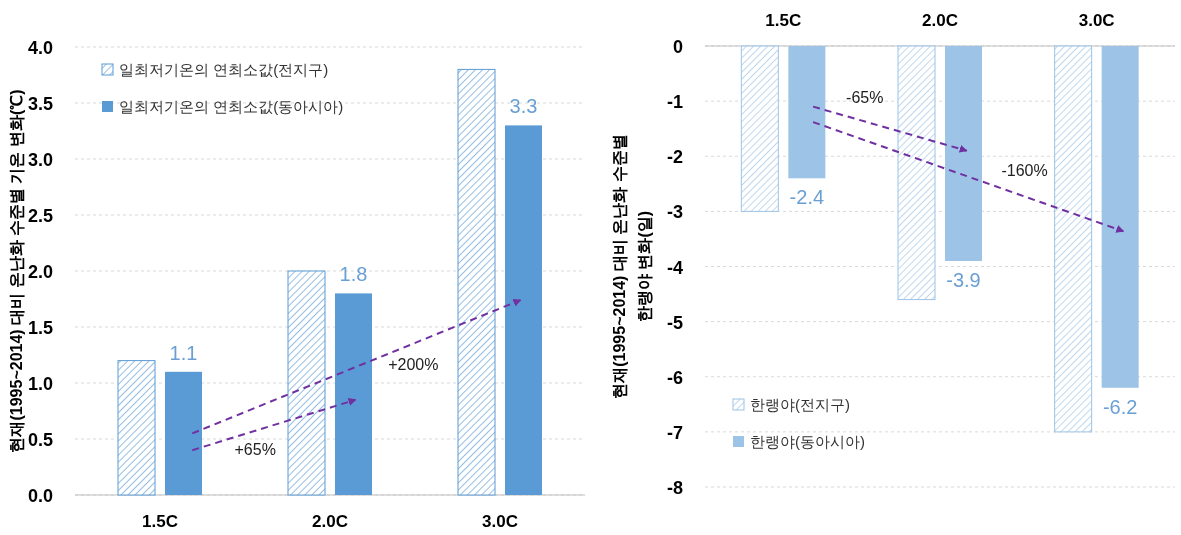 Image resolution: width=1181 pixels, height=535 pixels. Describe the element at coordinates (674, 212) in the screenshot. I see `y-tick-label: -3` at that location.